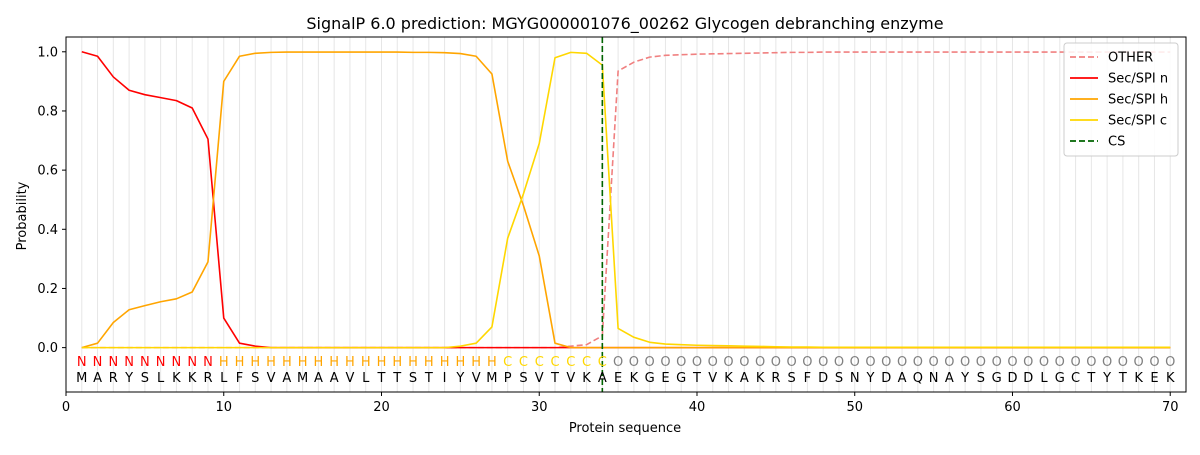 The width and height of the screenshot is (1200, 455). What do you see at coordinates (775, 378) in the screenshot?
I see `residue-letter: R` at bounding box center [775, 378].